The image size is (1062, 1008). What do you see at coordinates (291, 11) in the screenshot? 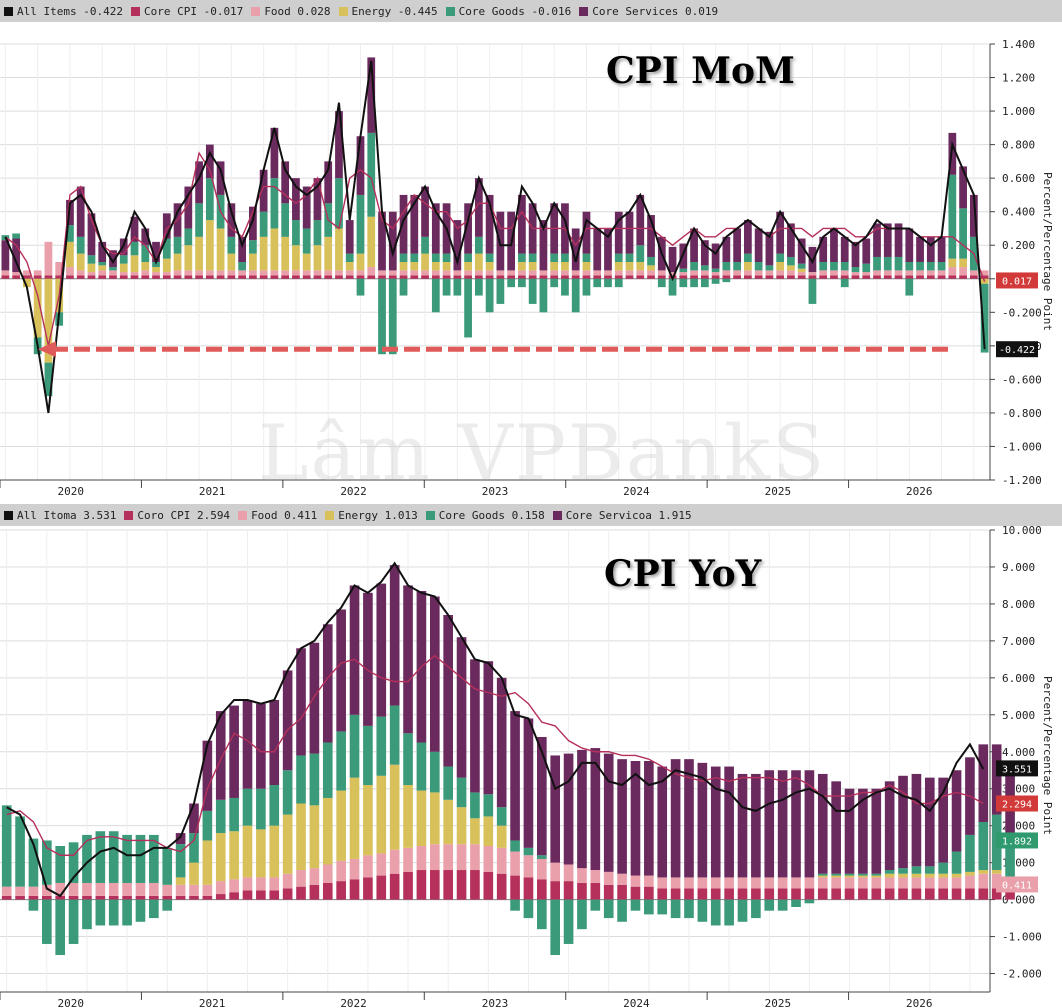
I see `legend-item-food: Food 0.028` at bounding box center [291, 11].